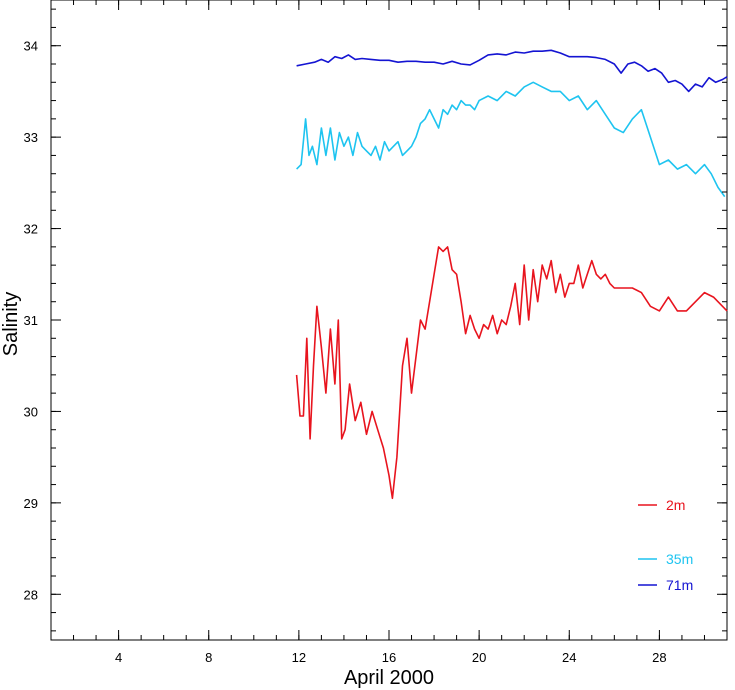 This screenshot has width=735, height=690. What do you see at coordinates (659, 657) in the screenshot?
I see `x-tick-label: 28` at bounding box center [659, 657].